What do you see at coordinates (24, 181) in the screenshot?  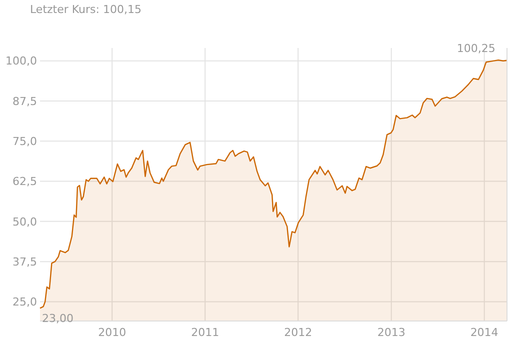 I see `y-tick-label: 62,5` at bounding box center [24, 181].